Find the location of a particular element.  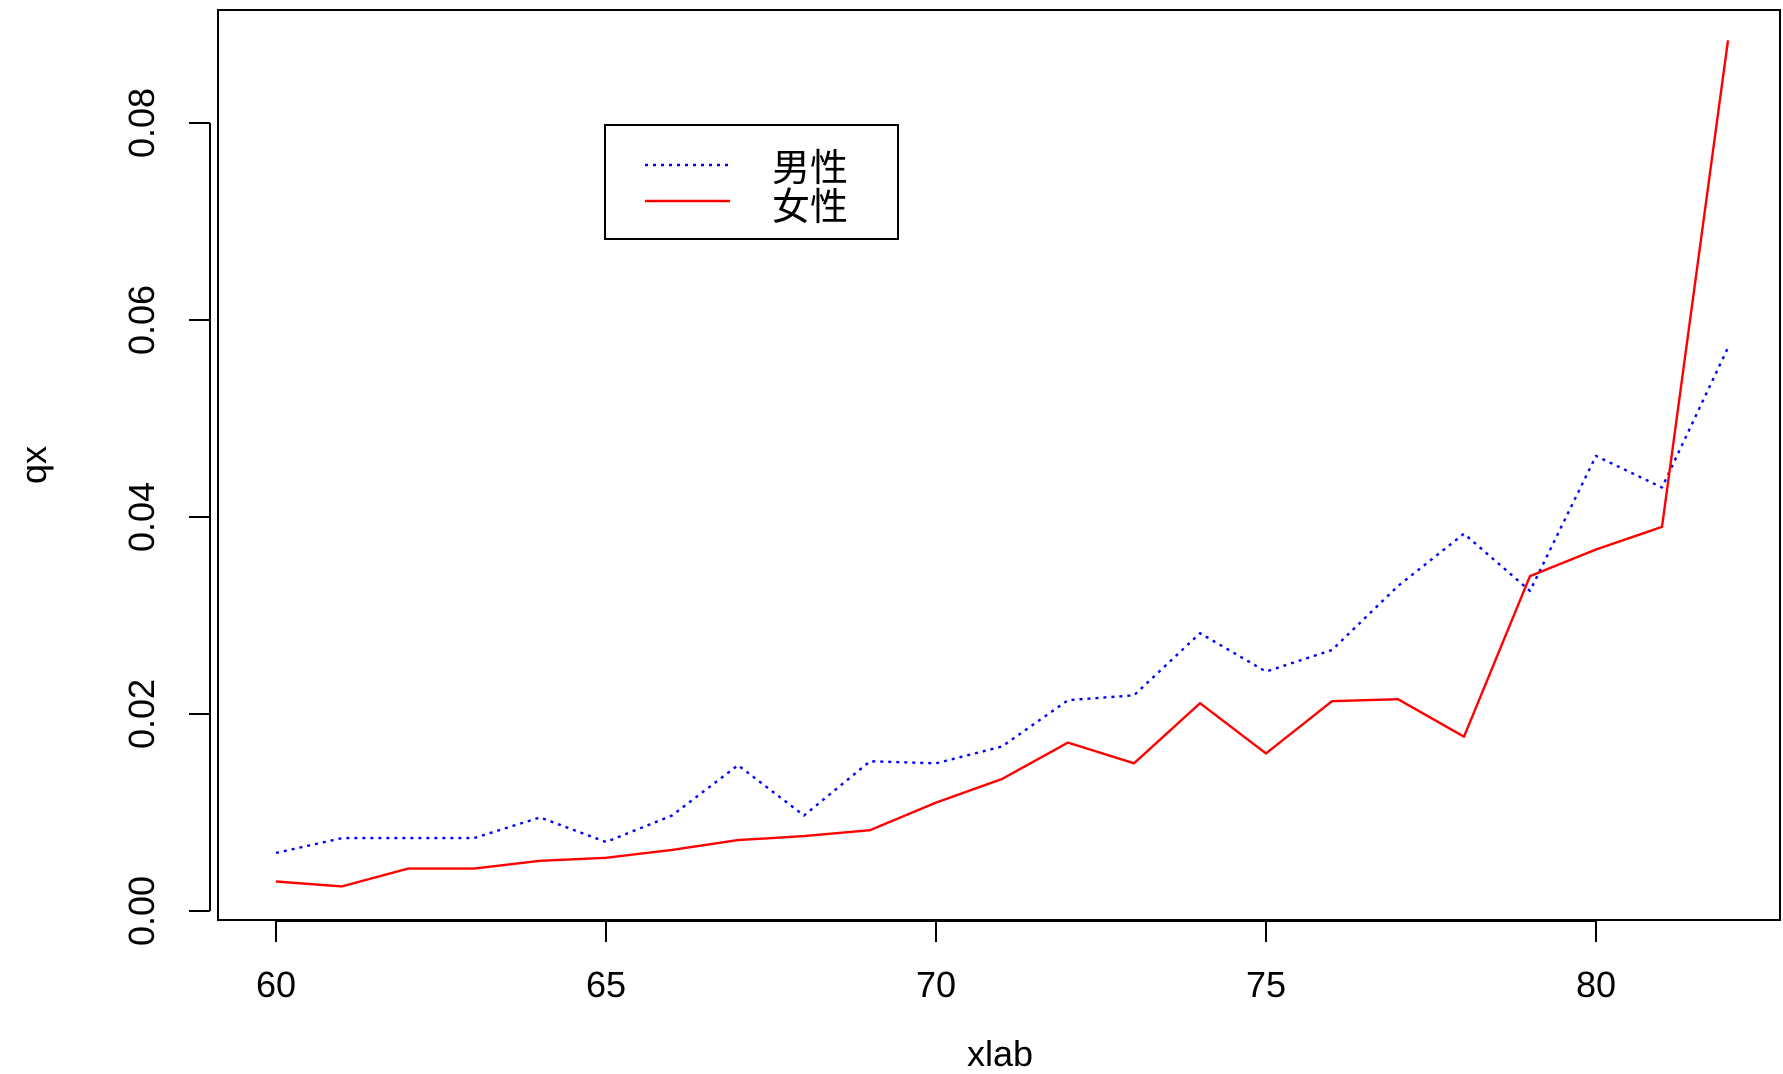

legend-box is located at coordinates (751, 182).